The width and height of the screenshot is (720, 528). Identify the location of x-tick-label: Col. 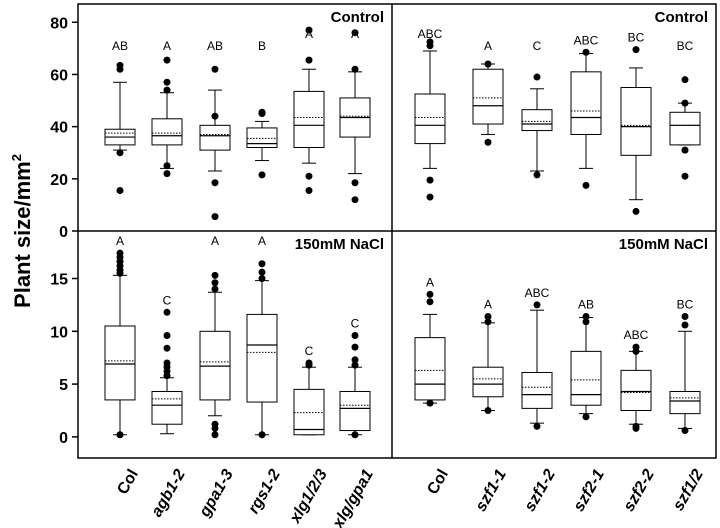
(128, 482).